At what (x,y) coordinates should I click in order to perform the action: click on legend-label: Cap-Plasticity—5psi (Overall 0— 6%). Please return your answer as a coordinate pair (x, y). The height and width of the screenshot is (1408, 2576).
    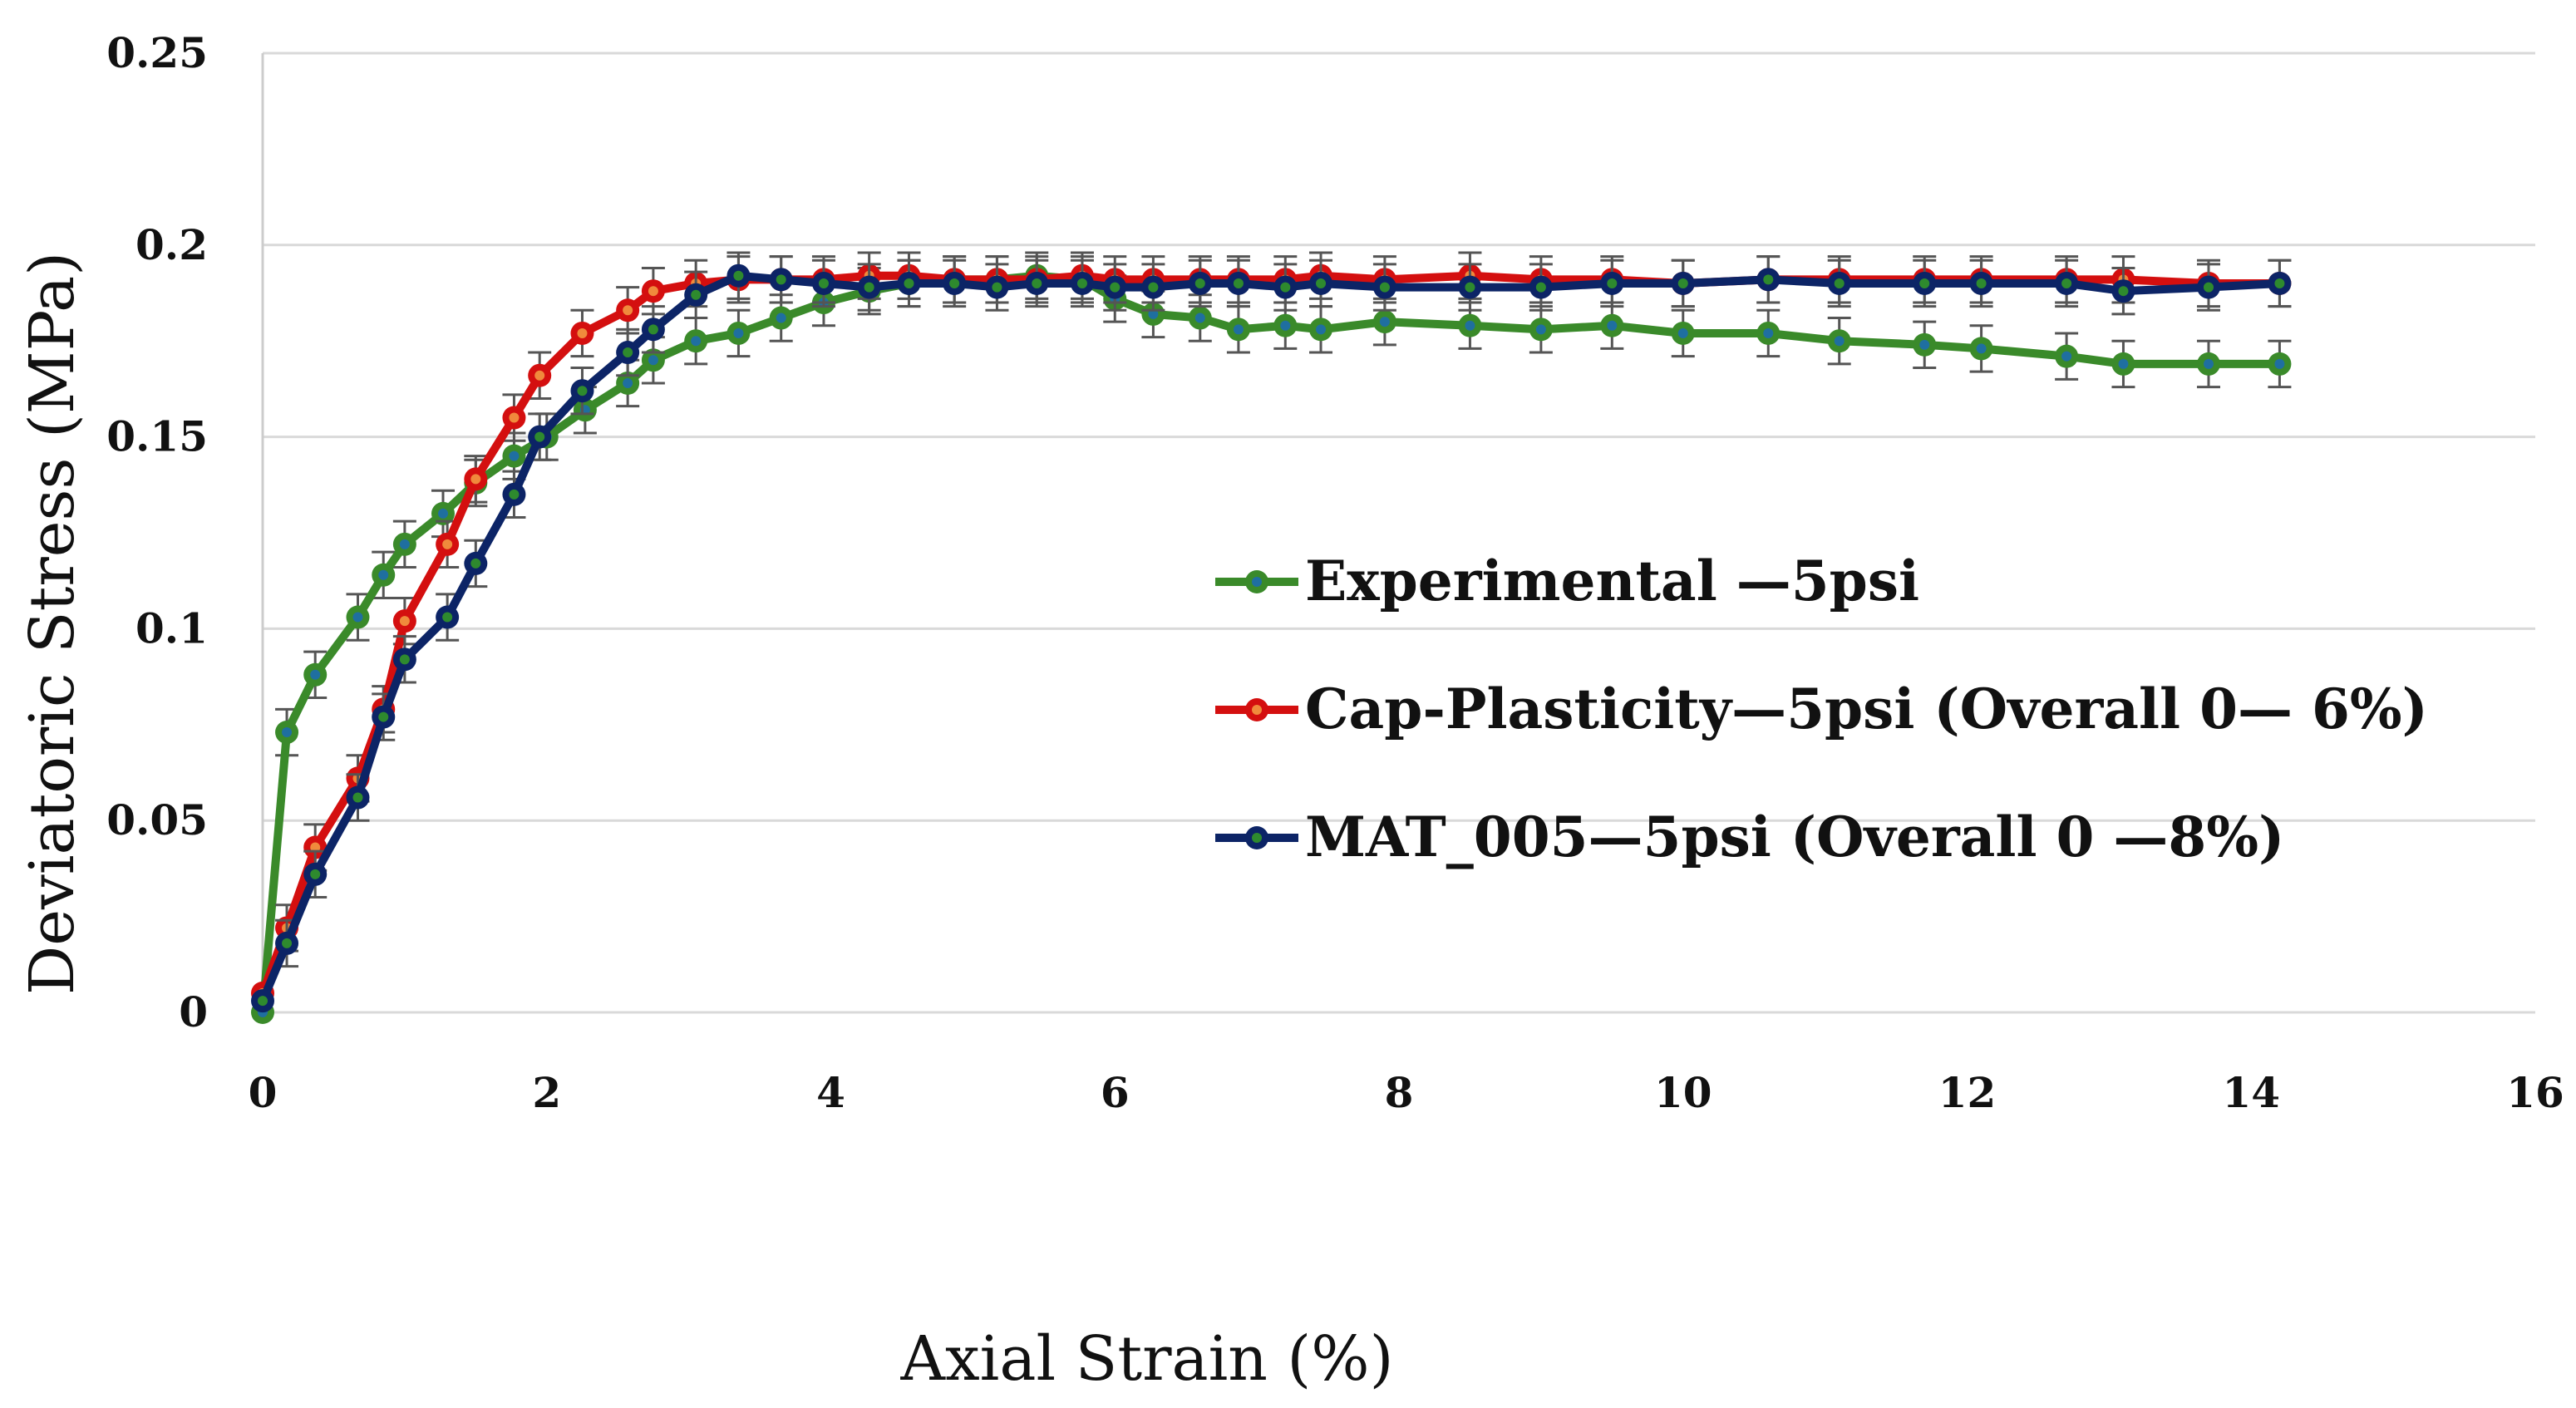
    Looking at the image, I should click on (1866, 709).